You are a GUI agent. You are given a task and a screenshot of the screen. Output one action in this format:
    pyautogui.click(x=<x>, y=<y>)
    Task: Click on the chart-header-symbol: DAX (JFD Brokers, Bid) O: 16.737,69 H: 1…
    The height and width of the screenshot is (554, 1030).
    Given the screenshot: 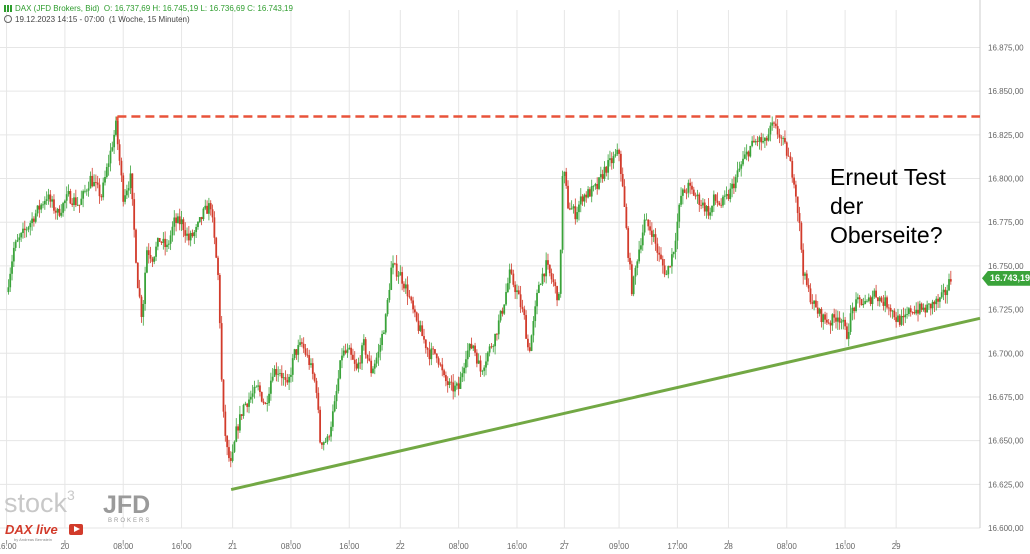 What is the action you would take?
    pyautogui.click(x=148, y=8)
    